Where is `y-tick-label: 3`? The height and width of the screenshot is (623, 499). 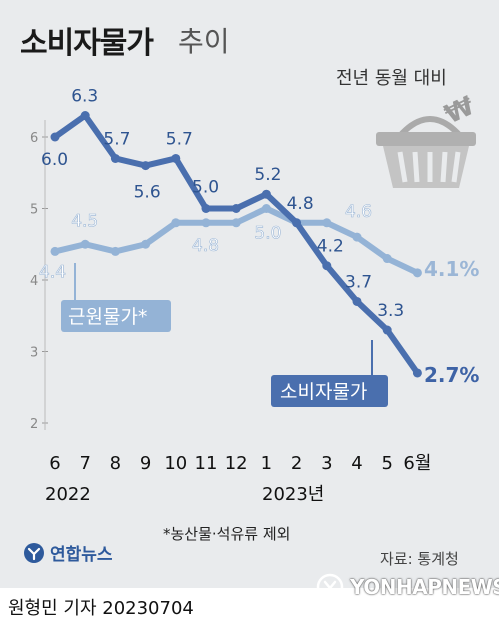
y-tick-label: 3 is located at coordinates (34, 353).